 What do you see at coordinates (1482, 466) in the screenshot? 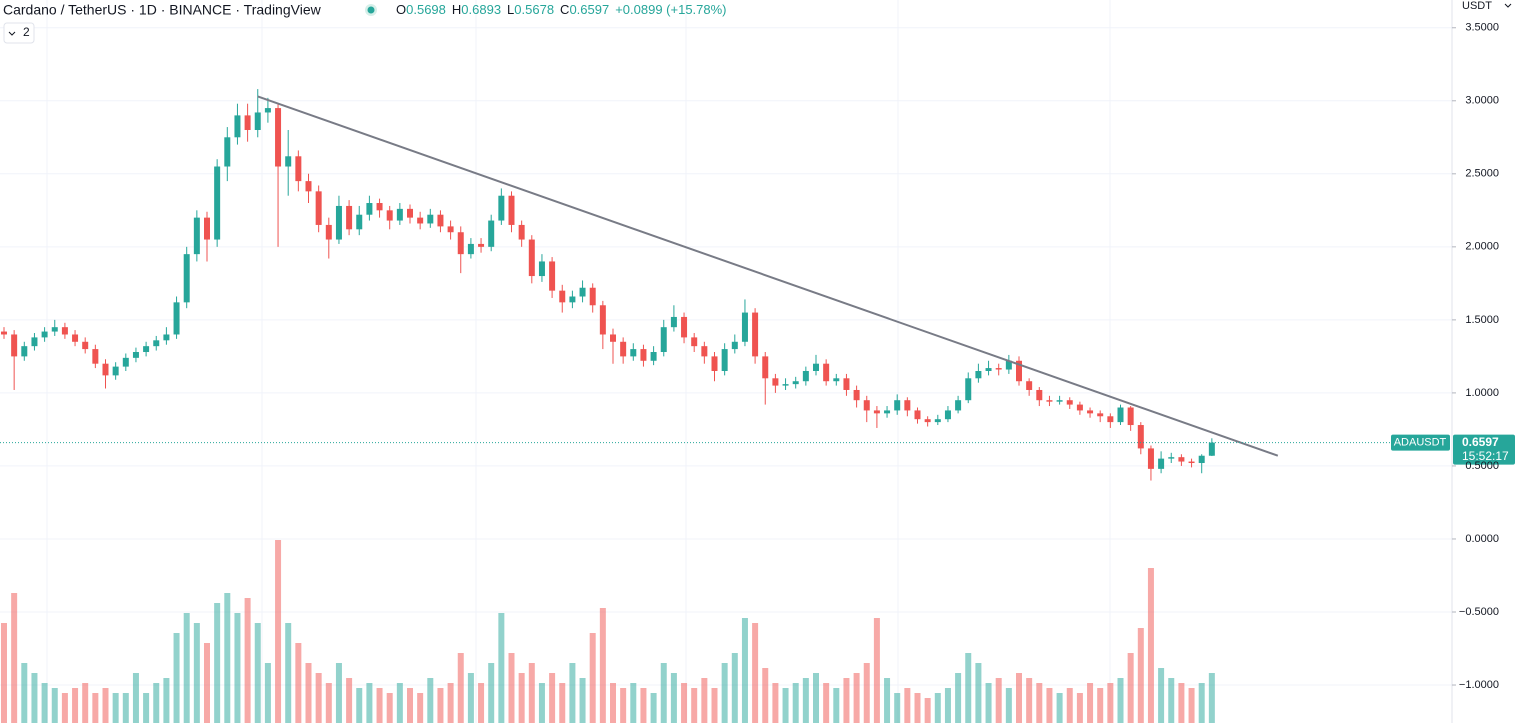
I see `y-tick-label: 0.5000` at bounding box center [1482, 466].